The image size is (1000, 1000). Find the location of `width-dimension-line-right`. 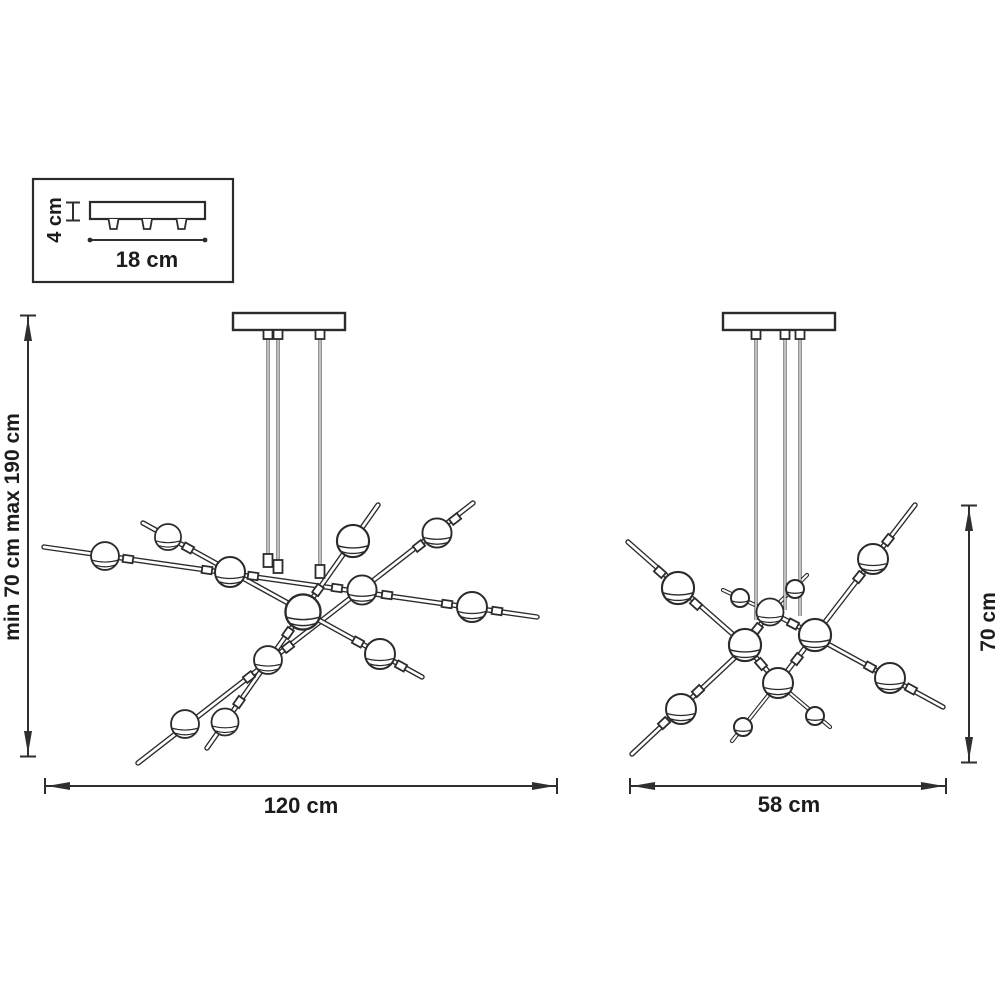

width-dimension-line-right is located at coordinates (788, 786).